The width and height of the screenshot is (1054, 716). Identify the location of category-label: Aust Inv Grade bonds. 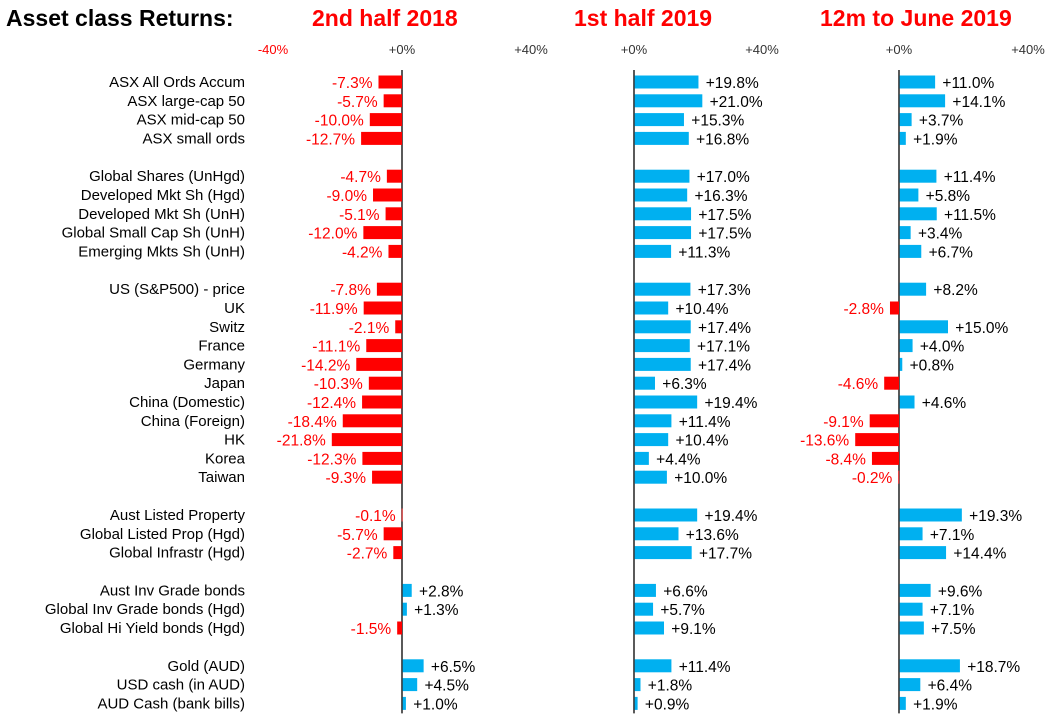
(172, 590).